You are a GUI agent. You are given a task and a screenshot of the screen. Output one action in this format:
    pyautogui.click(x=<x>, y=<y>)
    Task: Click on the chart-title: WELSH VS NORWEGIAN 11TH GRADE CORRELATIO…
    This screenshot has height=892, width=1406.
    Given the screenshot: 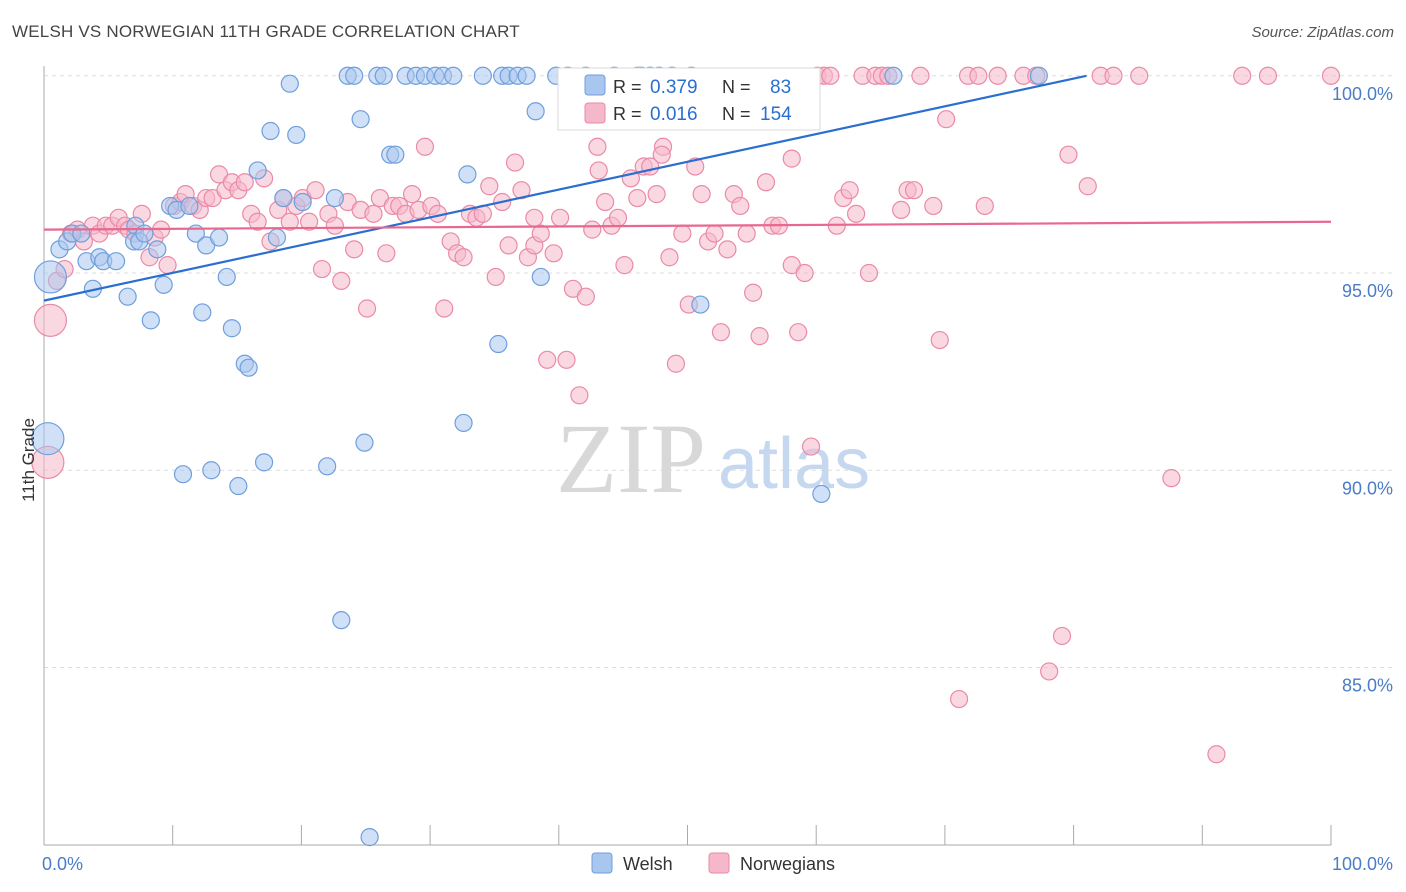 What is the action you would take?
    pyautogui.click(x=266, y=31)
    